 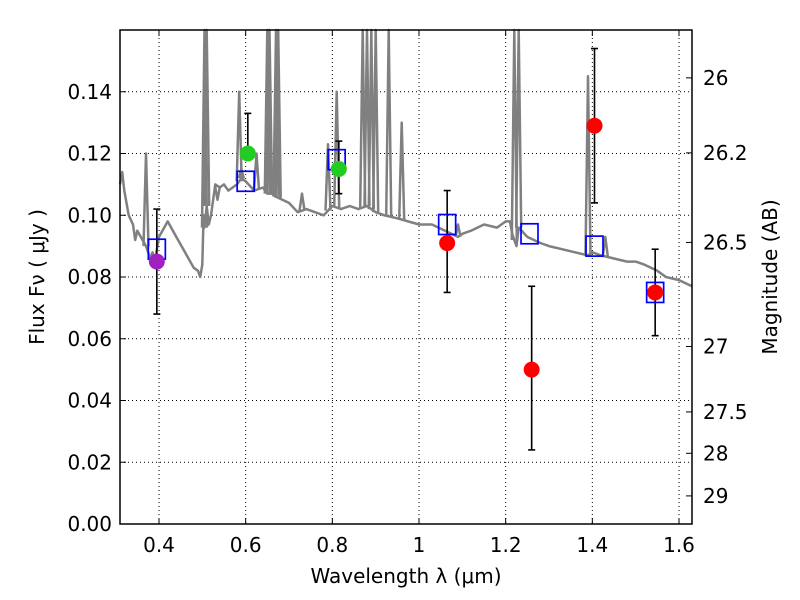 What do you see at coordinates (725, 412) in the screenshot?
I see `magnitude-tick-label: 27.5` at bounding box center [725, 412].